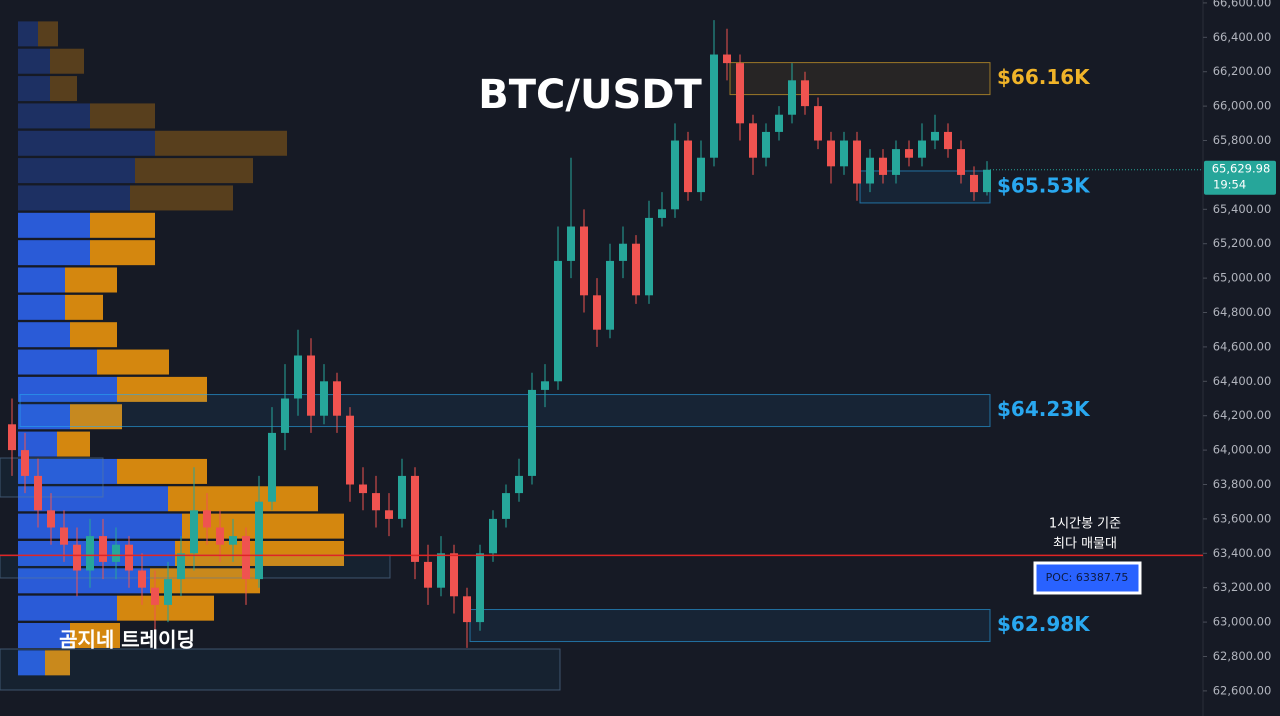  What do you see at coordinates (1242, 37) in the screenshot?
I see `y-tick-label: 66,400.00` at bounding box center [1242, 37].